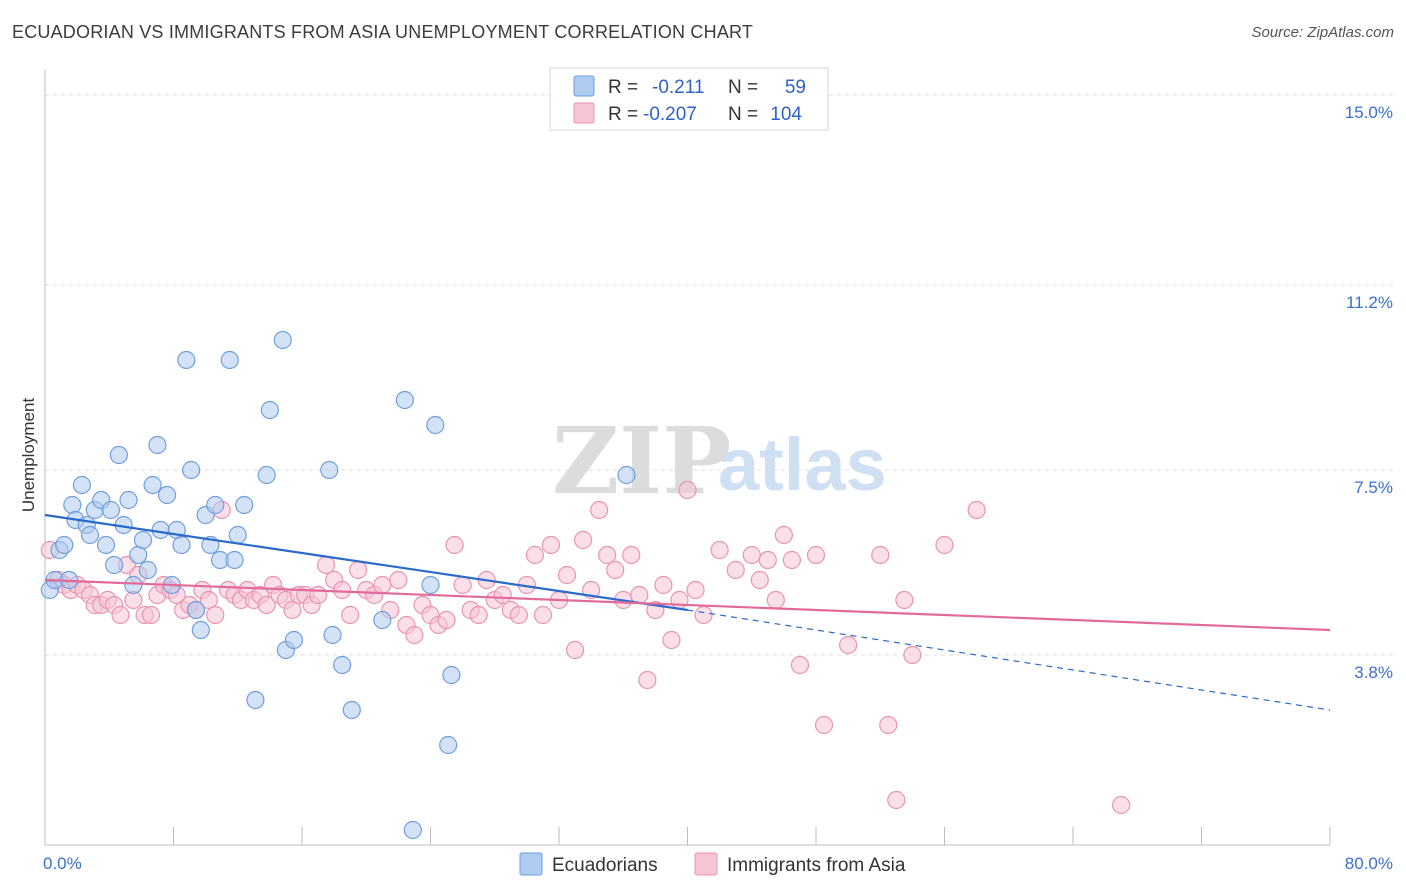 The height and width of the screenshot is (892, 1406). Describe the element at coordinates (531, 864) in the screenshot. I see `bottom-legend-swatch-ecuadorians` at that location.